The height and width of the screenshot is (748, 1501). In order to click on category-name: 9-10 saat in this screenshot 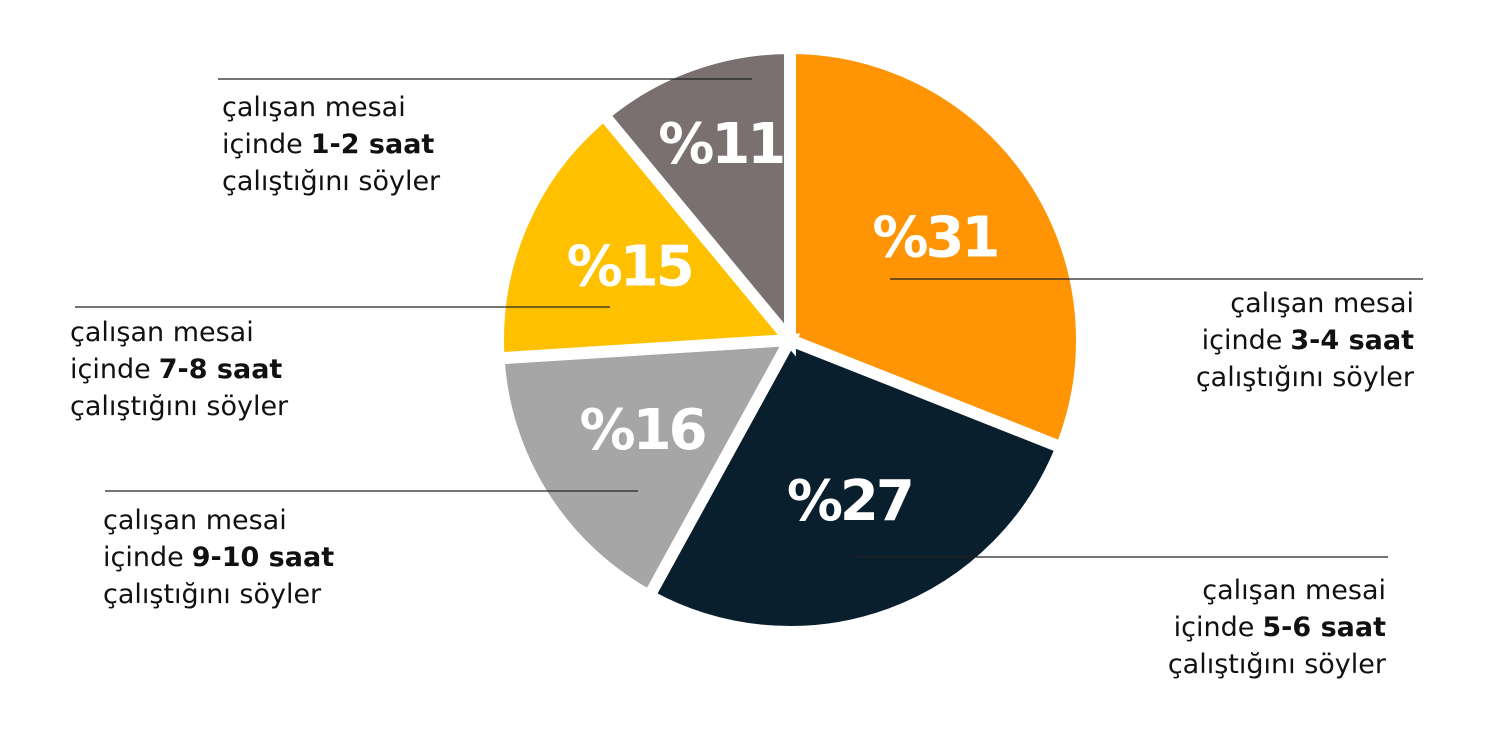, I will do `click(263, 557)`.